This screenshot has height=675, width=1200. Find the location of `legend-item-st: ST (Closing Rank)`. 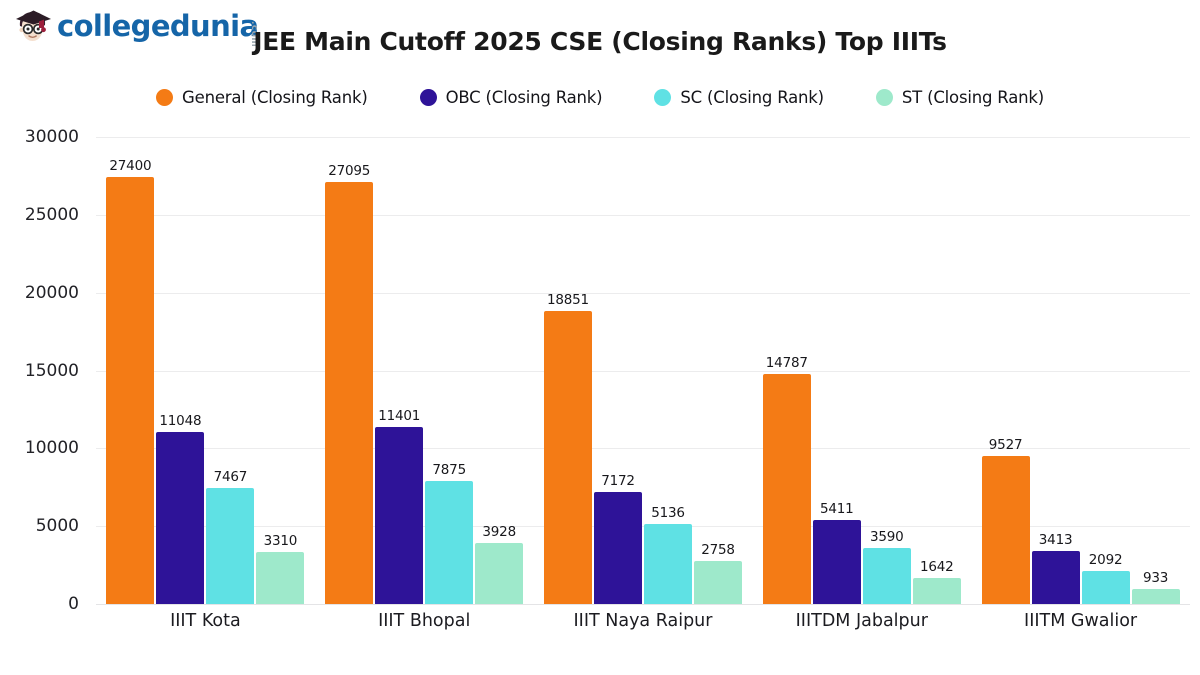

legend-item-st: ST (Closing Rank) is located at coordinates (959, 97).